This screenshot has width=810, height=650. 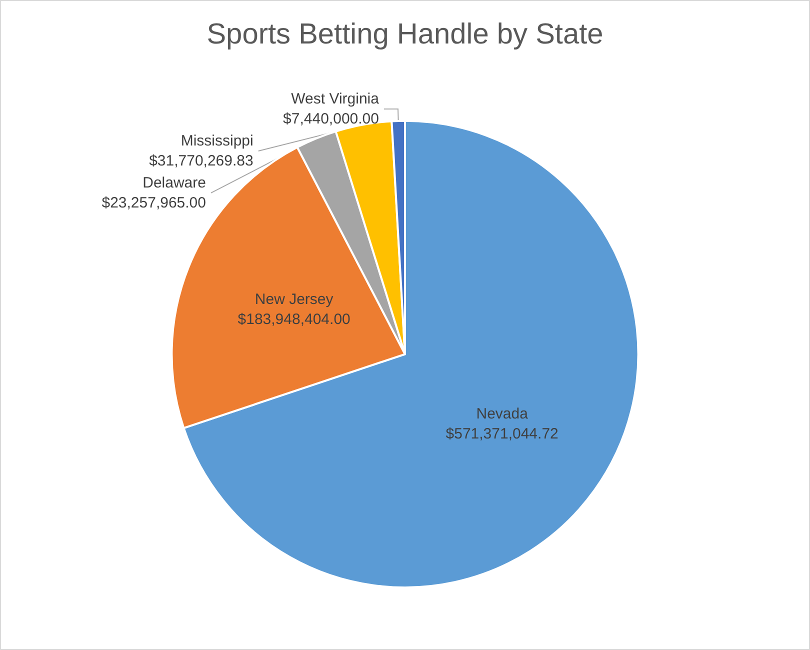 What do you see at coordinates (294, 319) in the screenshot?
I see `data-label: $183,948,404.00` at bounding box center [294, 319].